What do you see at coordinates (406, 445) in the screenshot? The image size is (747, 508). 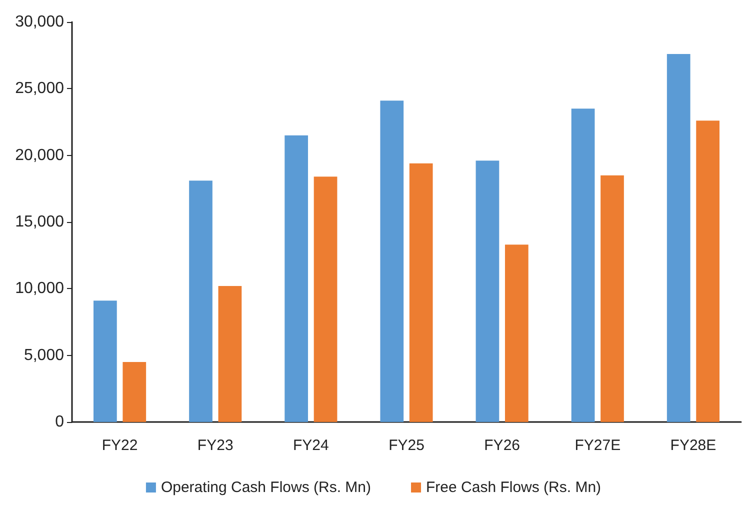 I see `x-tick-label: FY25` at bounding box center [406, 445].